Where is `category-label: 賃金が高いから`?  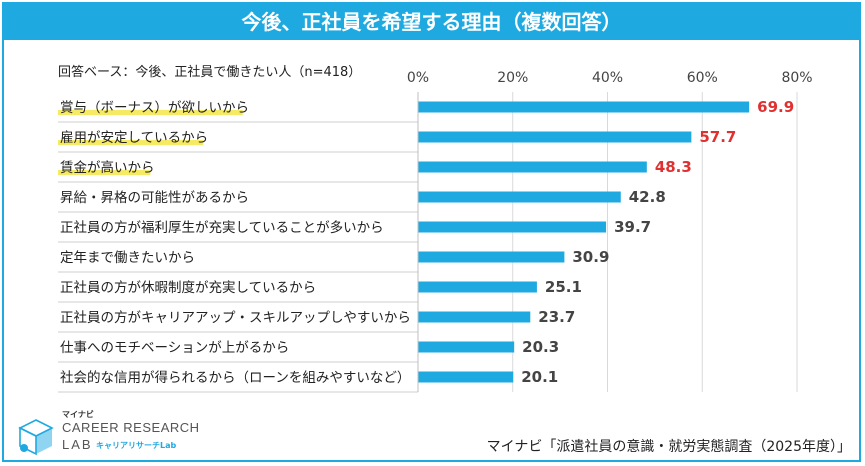 category-label: 賃金が高いから is located at coordinates (107, 167).